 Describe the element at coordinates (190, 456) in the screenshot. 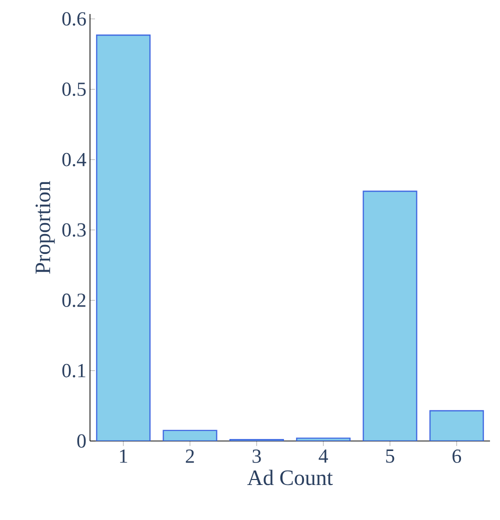

I see `x-tick-label: 2` at that location.